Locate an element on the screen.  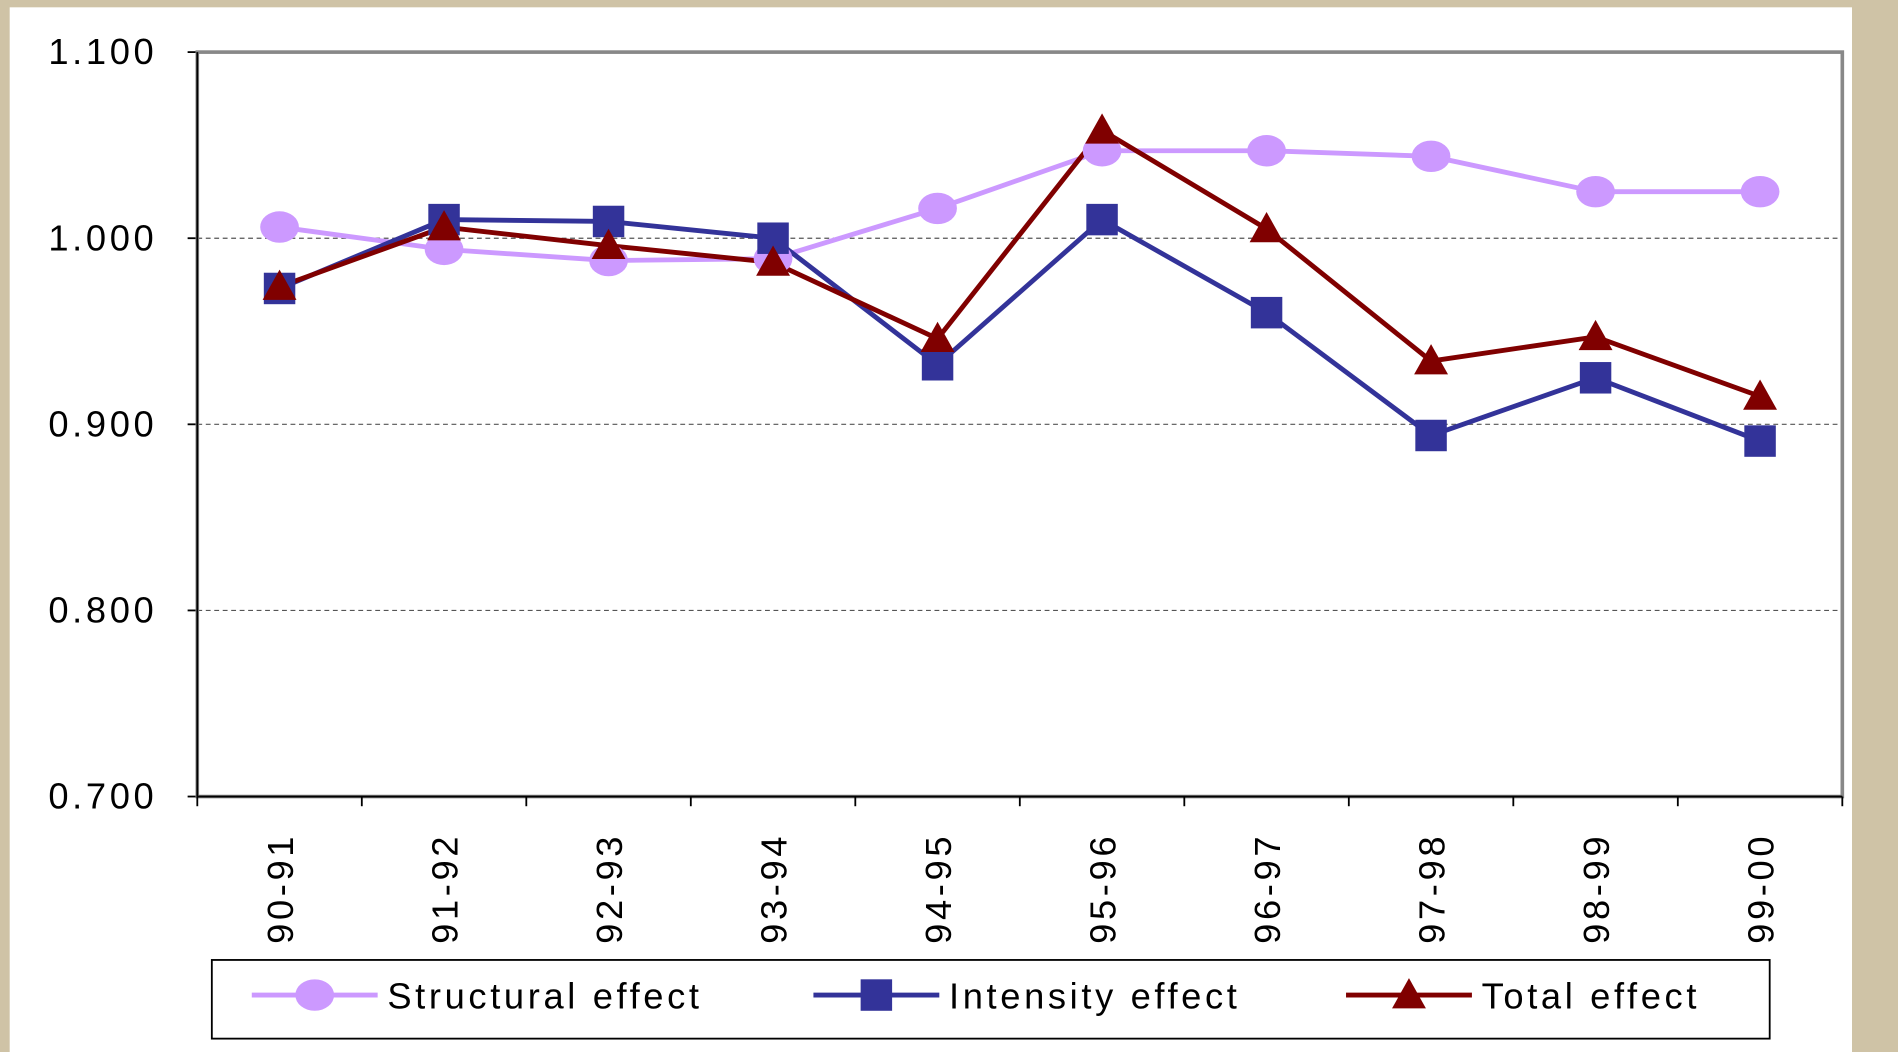
y-tick-label: 0.700 is located at coordinates (102, 796).